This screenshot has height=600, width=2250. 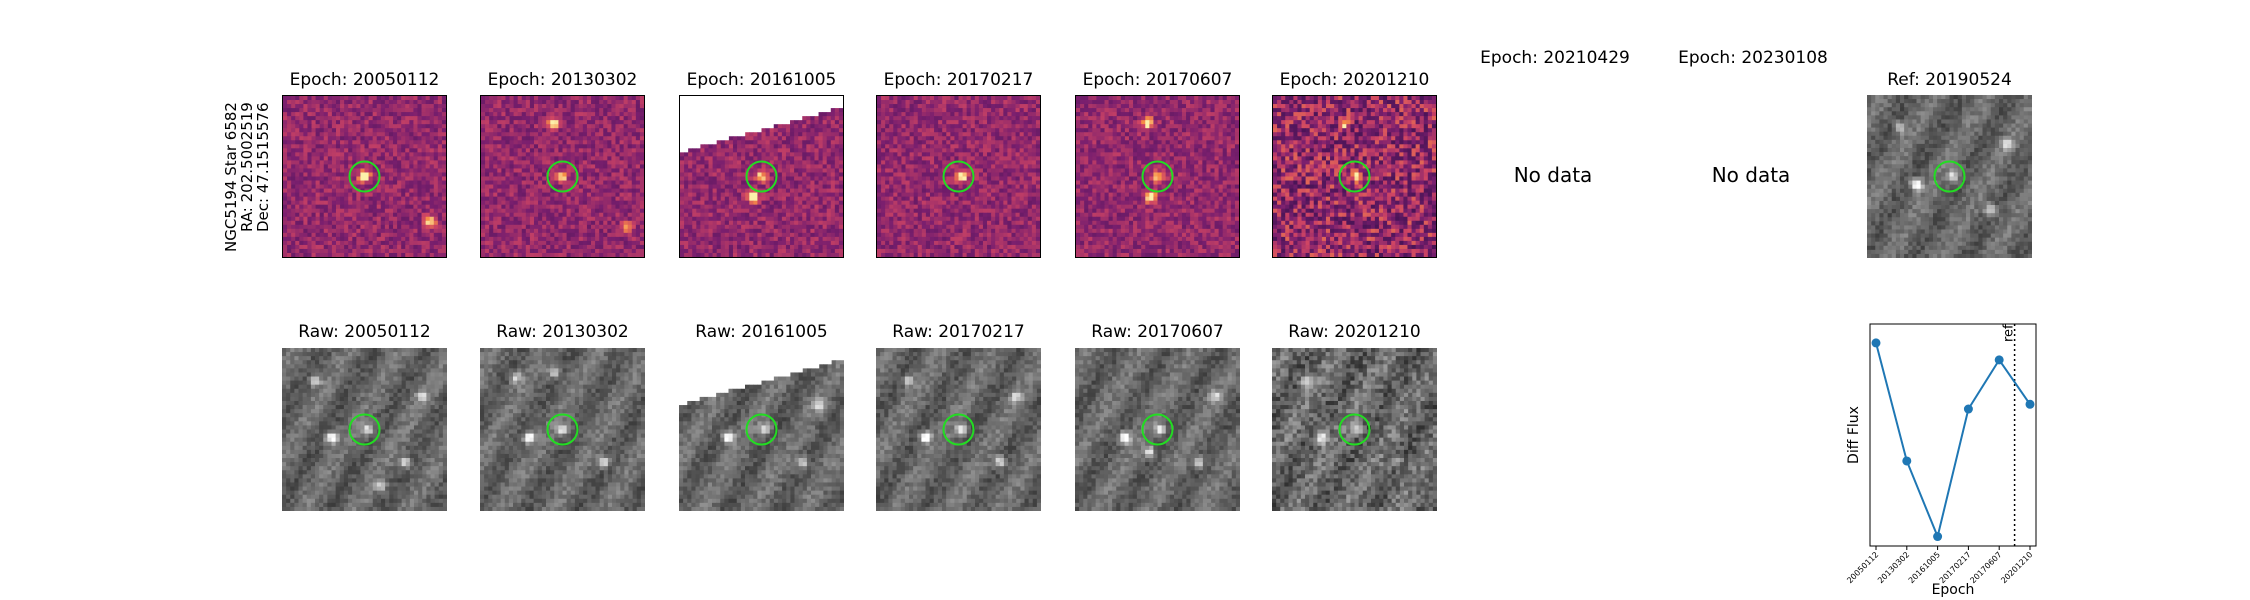 I want to click on x-tick-label-20201210: 20201210, so click(x=2016, y=567).